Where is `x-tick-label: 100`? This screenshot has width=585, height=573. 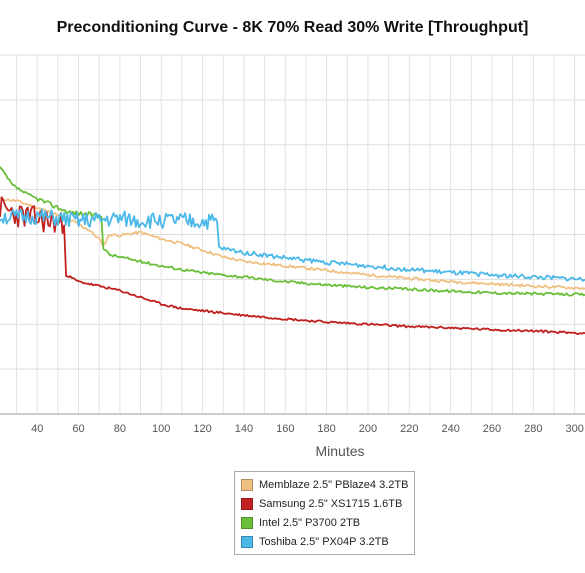 x-tick-label: 100 is located at coordinates (161, 429).